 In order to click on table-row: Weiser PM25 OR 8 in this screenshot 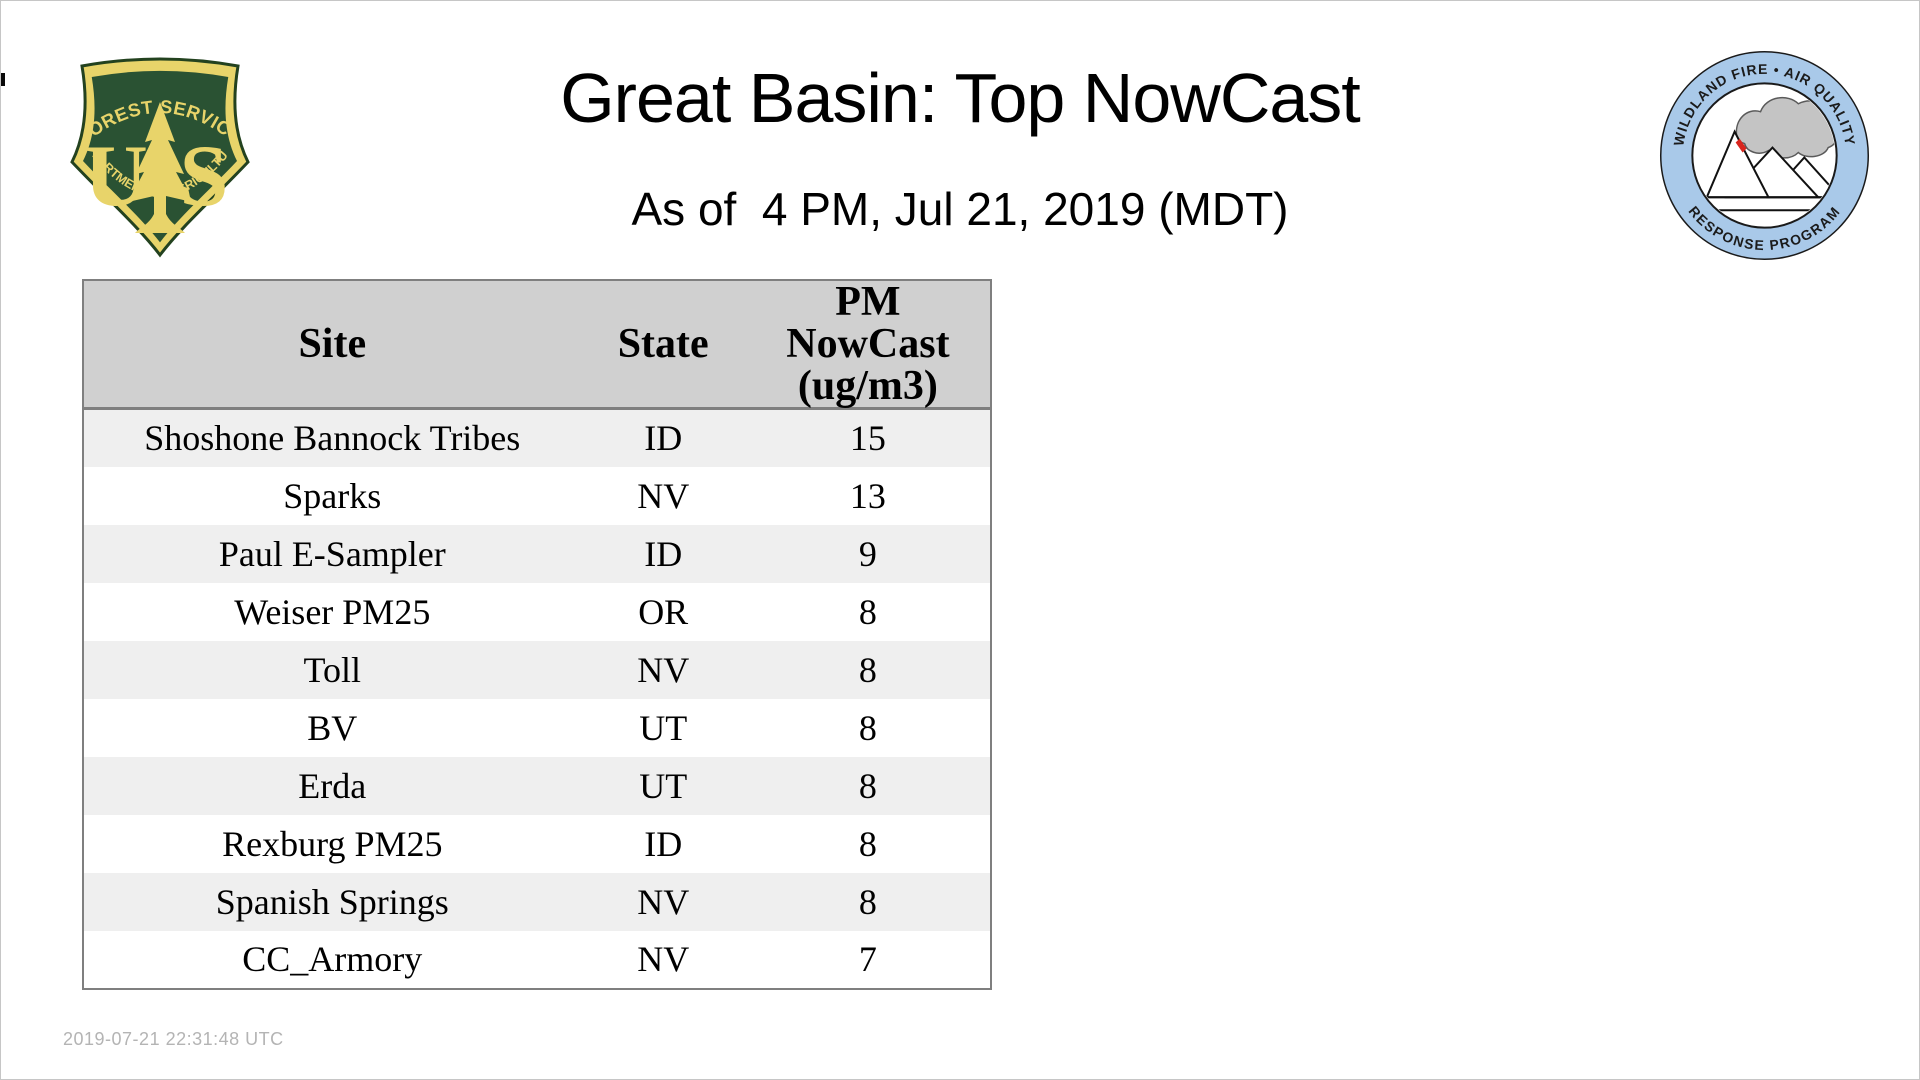, I will do `click(537, 611)`.